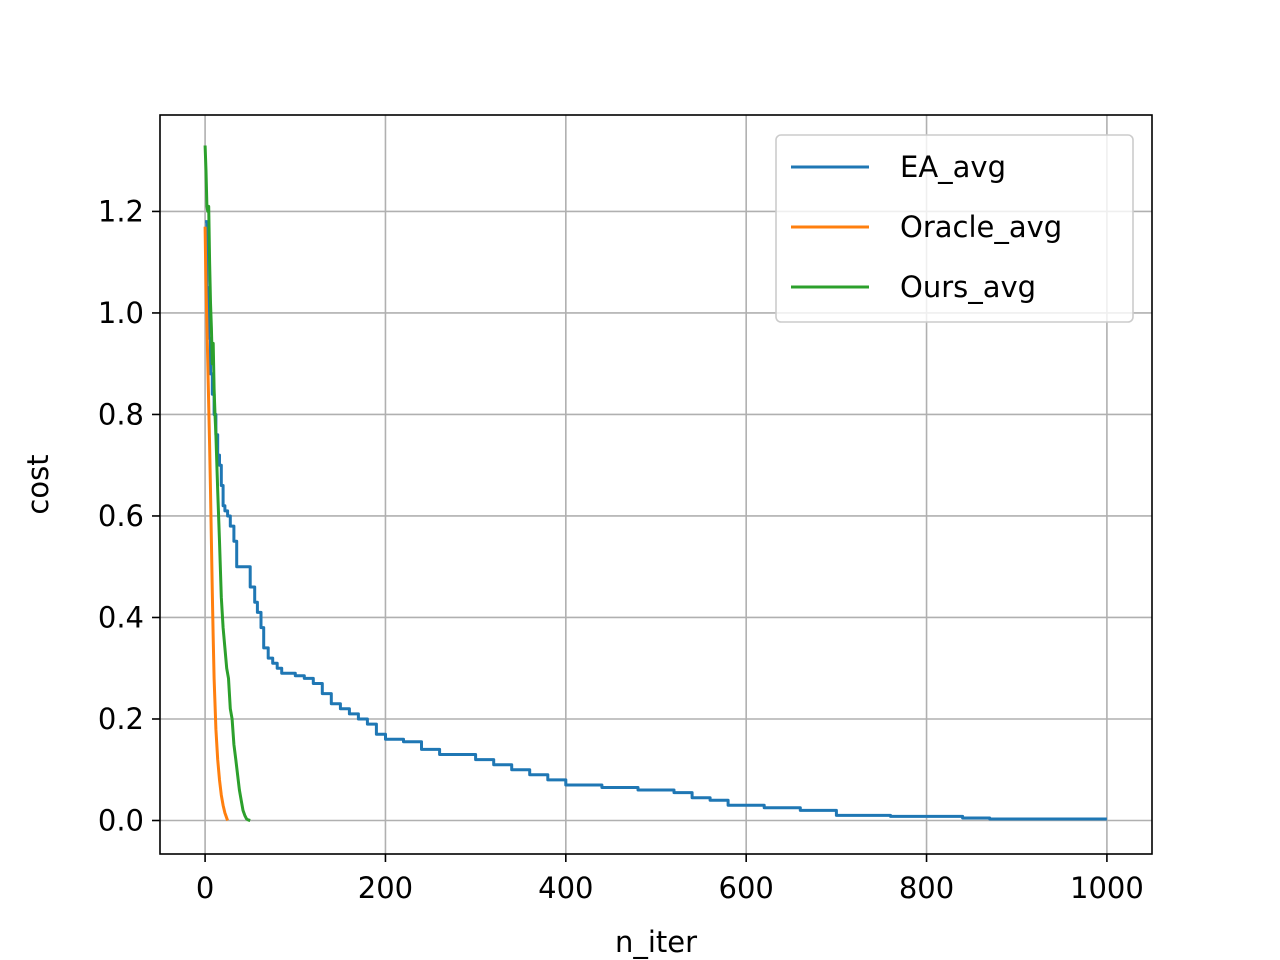 This screenshot has height=960, width=1280. I want to click on legend: EA_avg Oracle_avg Ours_avg, so click(954, 228).